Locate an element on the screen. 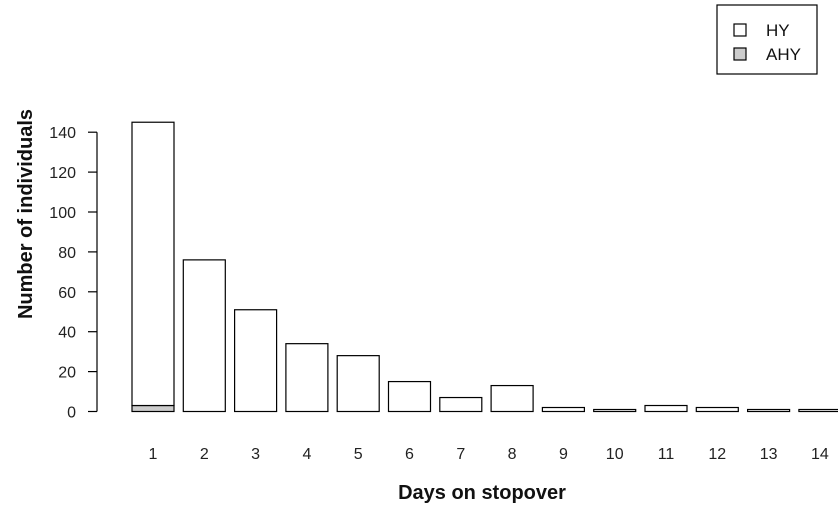  y-tick-label: 20 is located at coordinates (67, 373).